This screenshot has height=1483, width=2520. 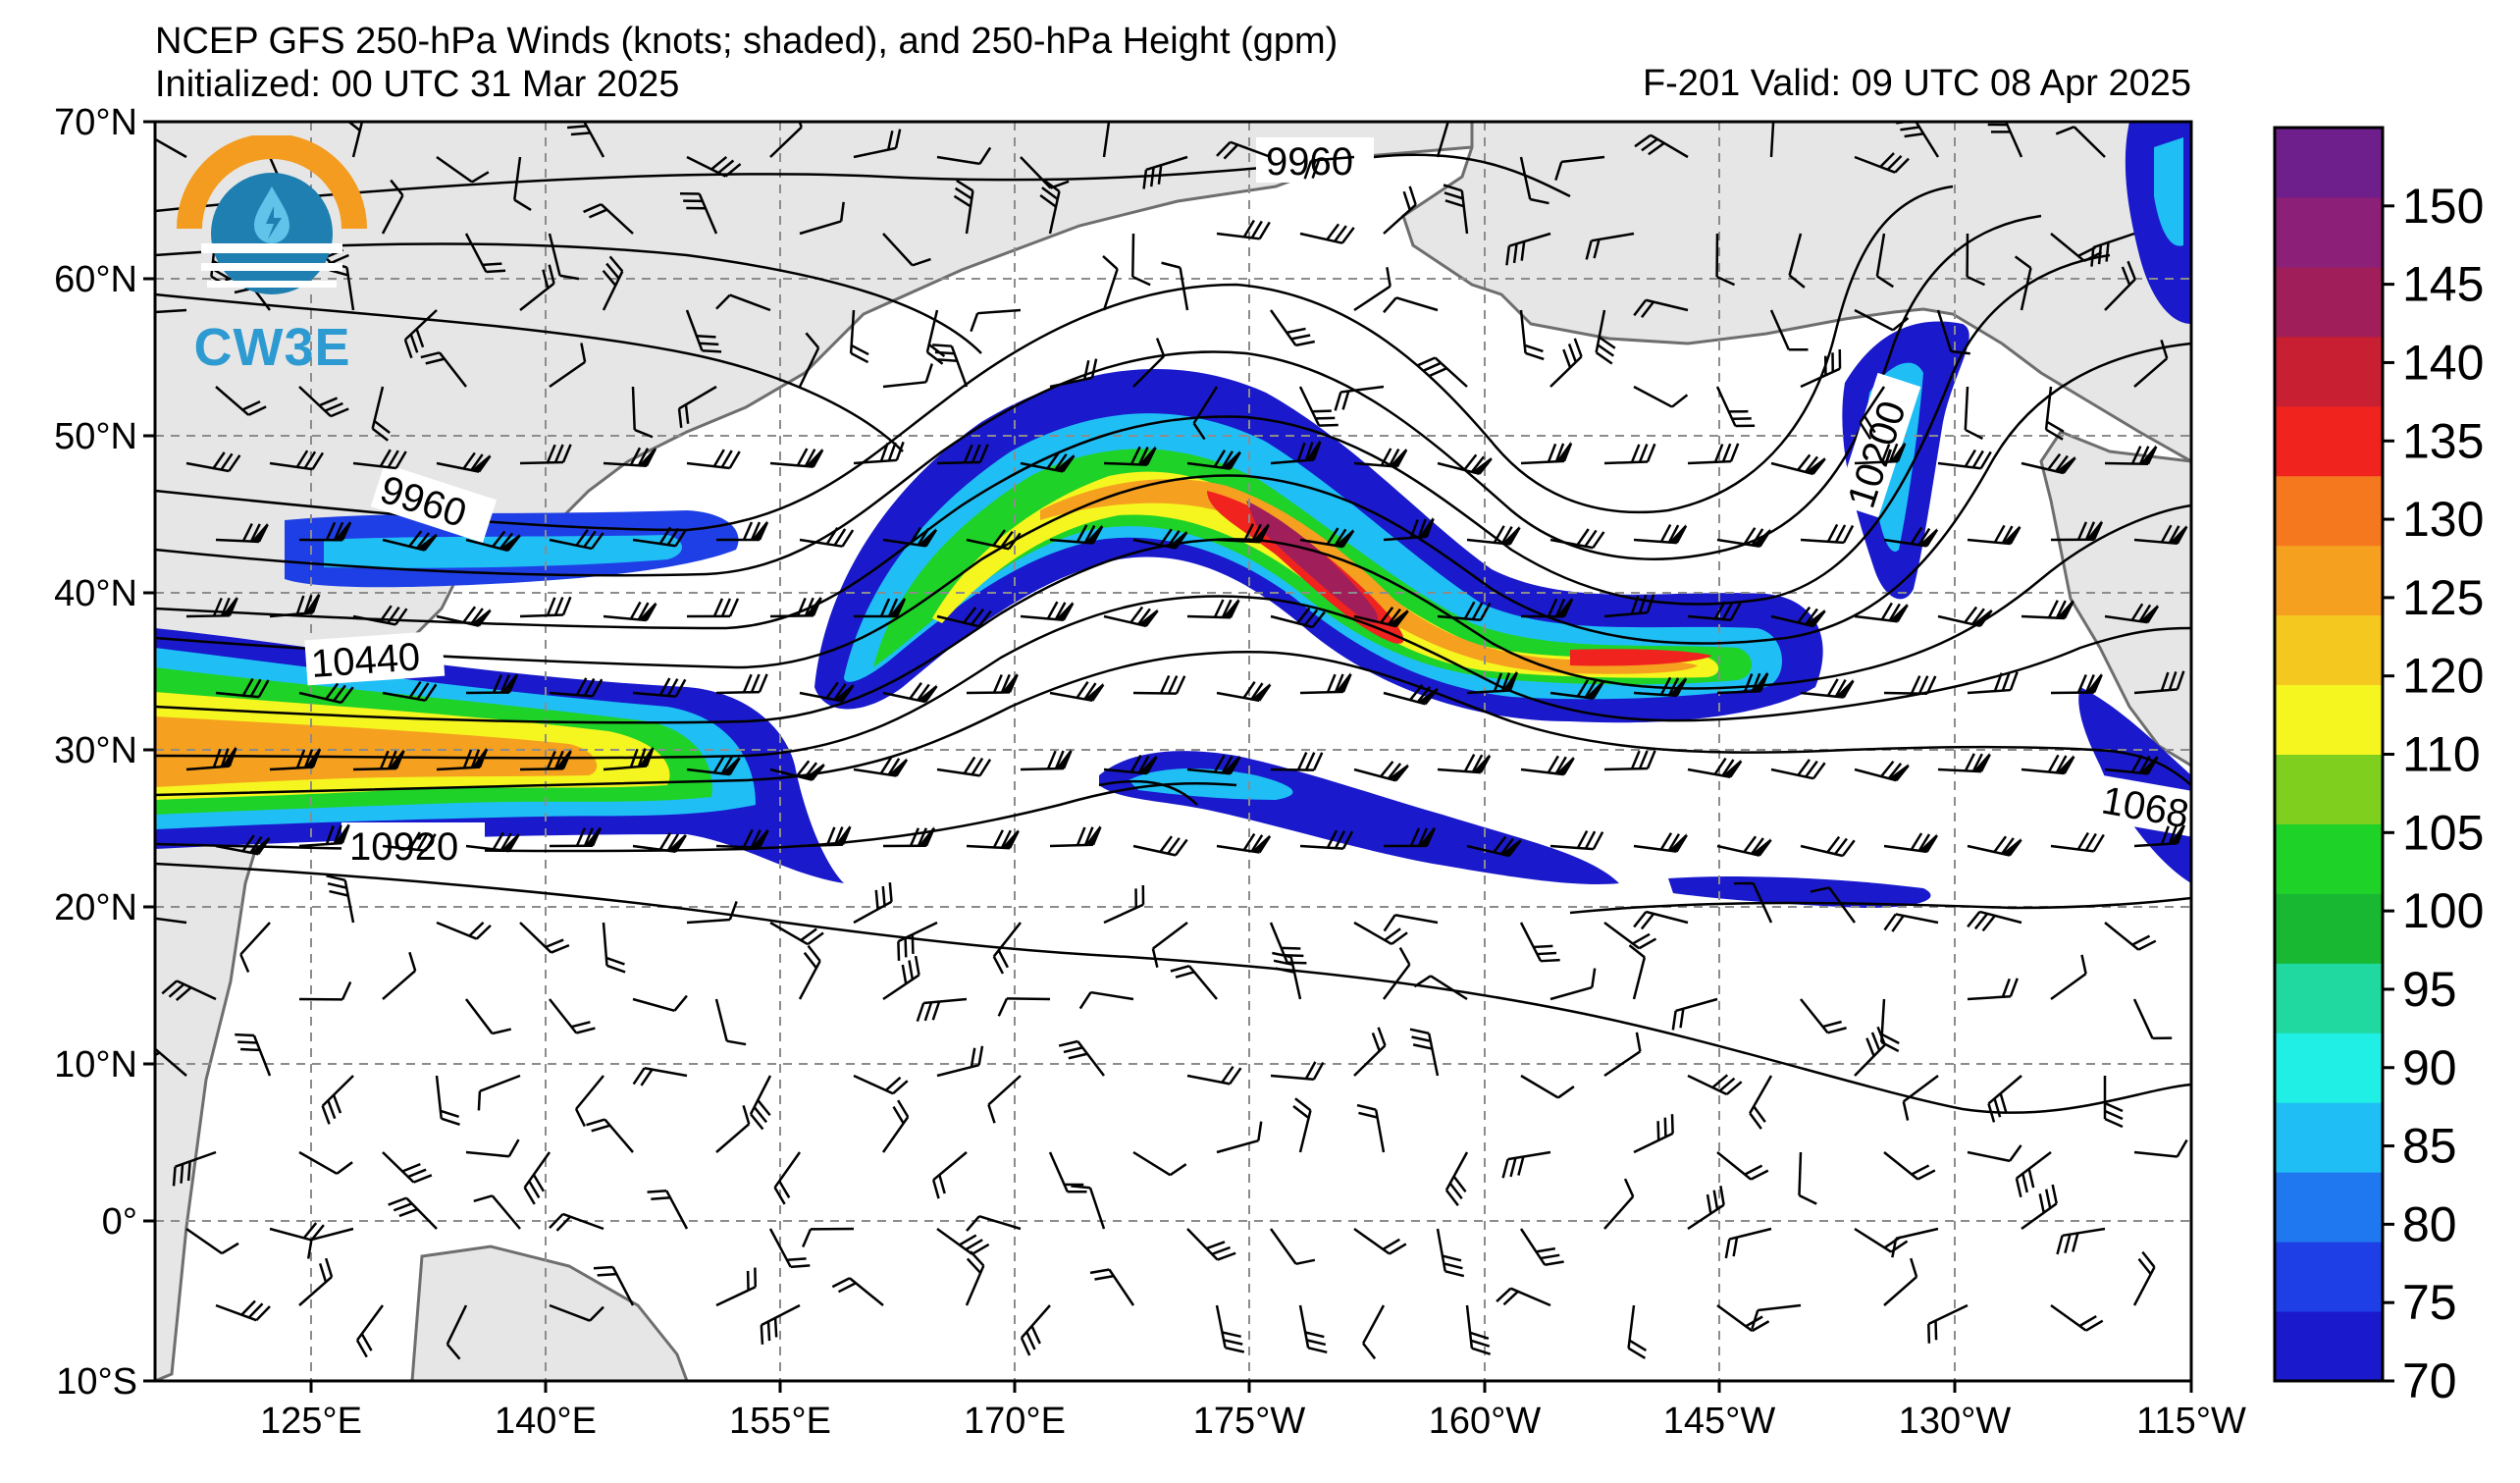 What do you see at coordinates (1955, 1422) in the screenshot?
I see `lon-label-130w: 130°W` at bounding box center [1955, 1422].